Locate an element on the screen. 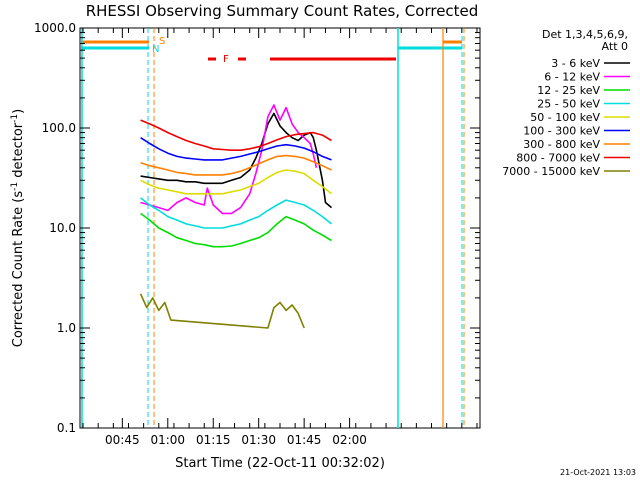 The width and height of the screenshot is (640, 480). y-axis-label: Corrected Count Rate (s-1 detector-1) is located at coordinates (18, 228).